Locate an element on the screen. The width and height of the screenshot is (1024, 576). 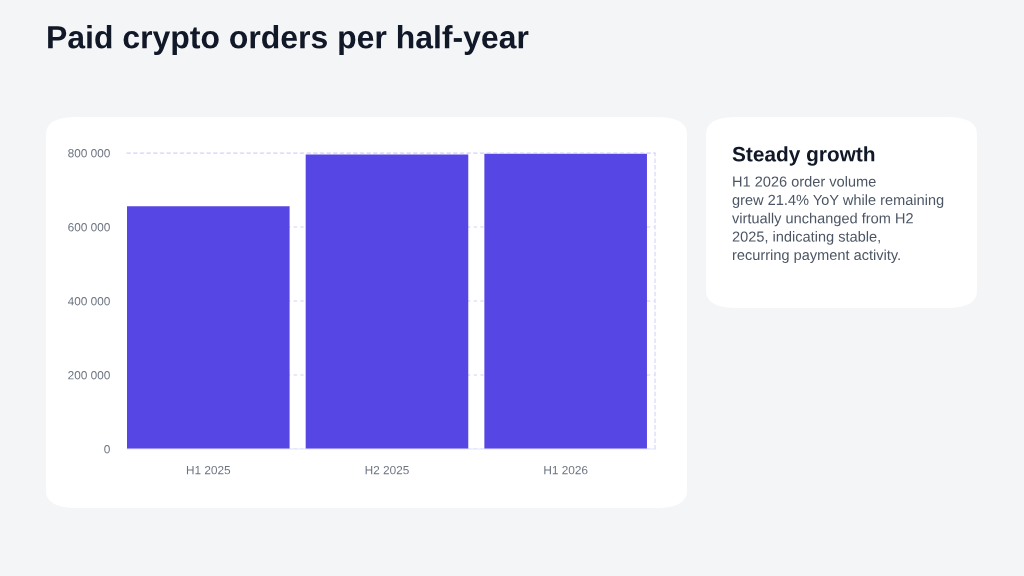
y-tick-label: 400 000 is located at coordinates (88, 301).